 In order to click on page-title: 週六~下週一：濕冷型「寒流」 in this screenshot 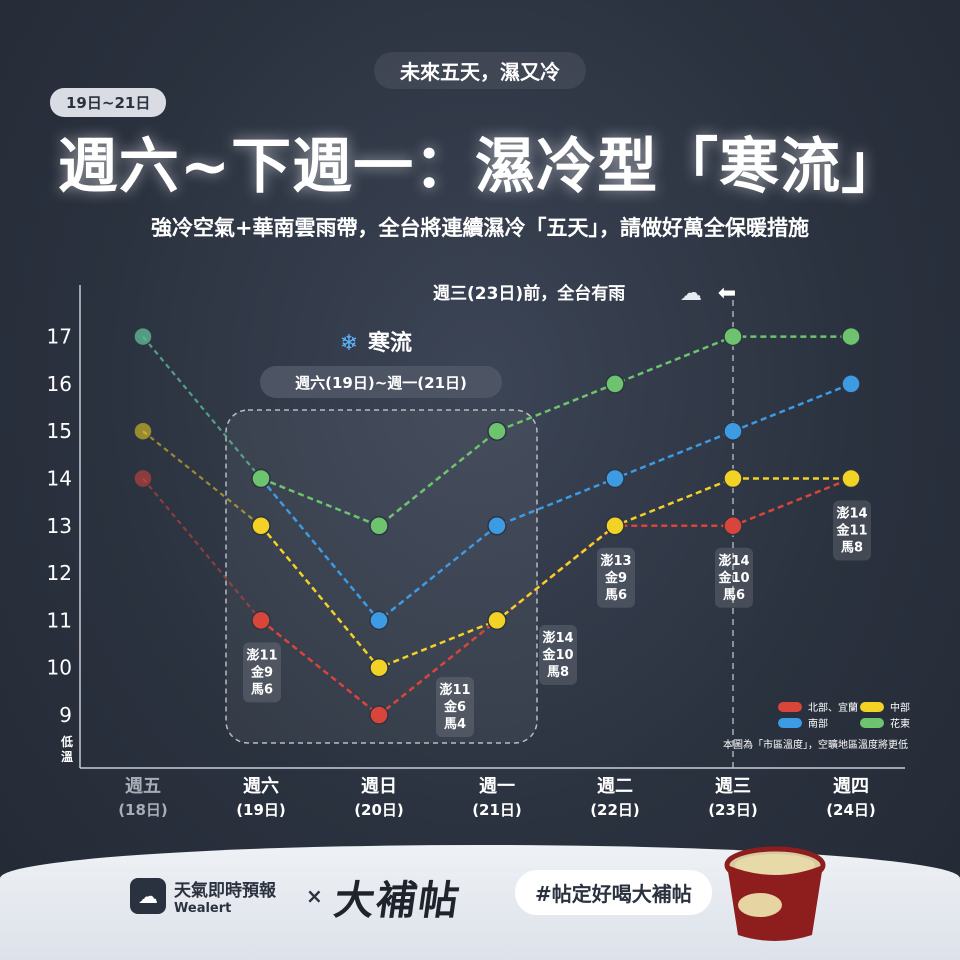, I will do `click(480, 167)`.